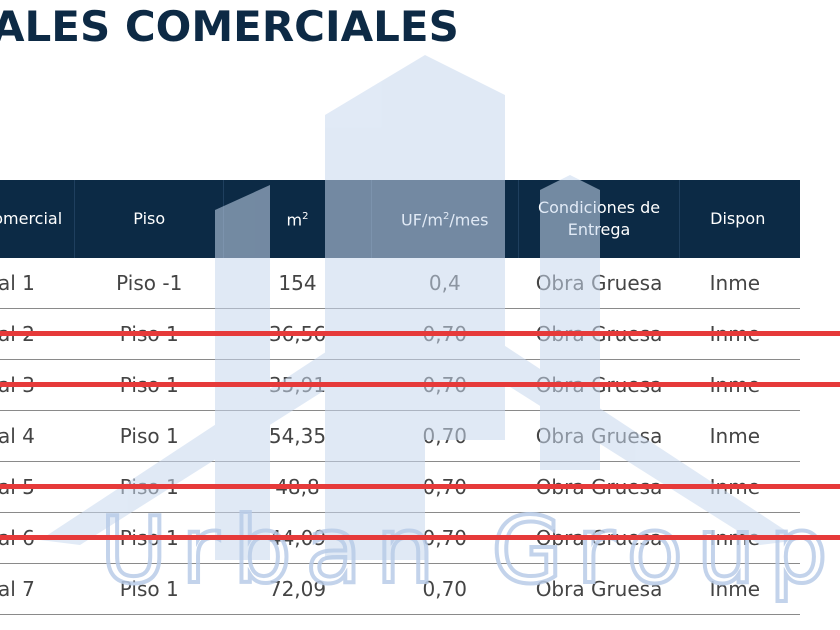 Image resolution: width=840 pixels, height=630 pixels. Describe the element at coordinates (37, 589) in the screenshot. I see `cell-local: al 7` at that location.